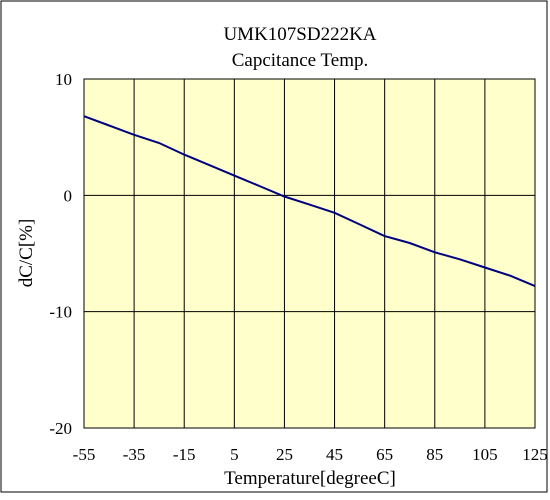 The image size is (550, 500). Describe the element at coordinates (184, 454) in the screenshot. I see `x-tick-label: -15` at that location.